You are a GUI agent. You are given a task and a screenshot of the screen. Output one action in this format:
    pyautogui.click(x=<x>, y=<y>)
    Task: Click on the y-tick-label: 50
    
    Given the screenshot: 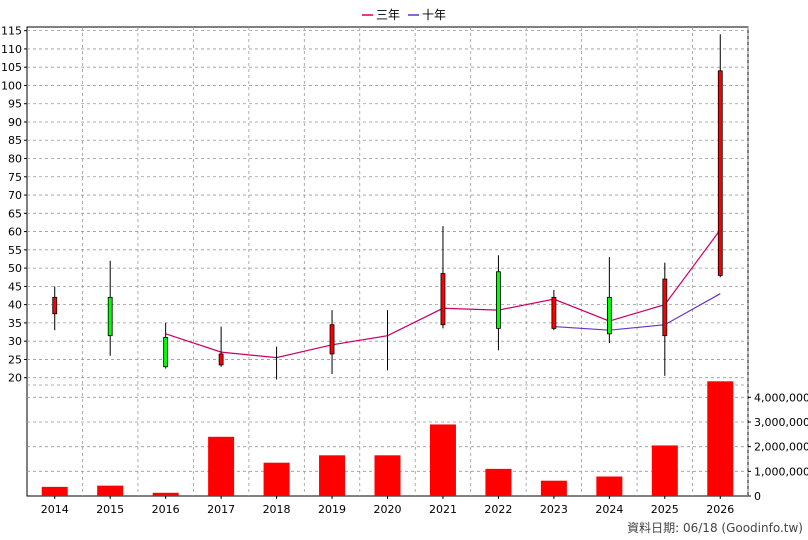 What is the action you would take?
    pyautogui.click(x=15, y=268)
    